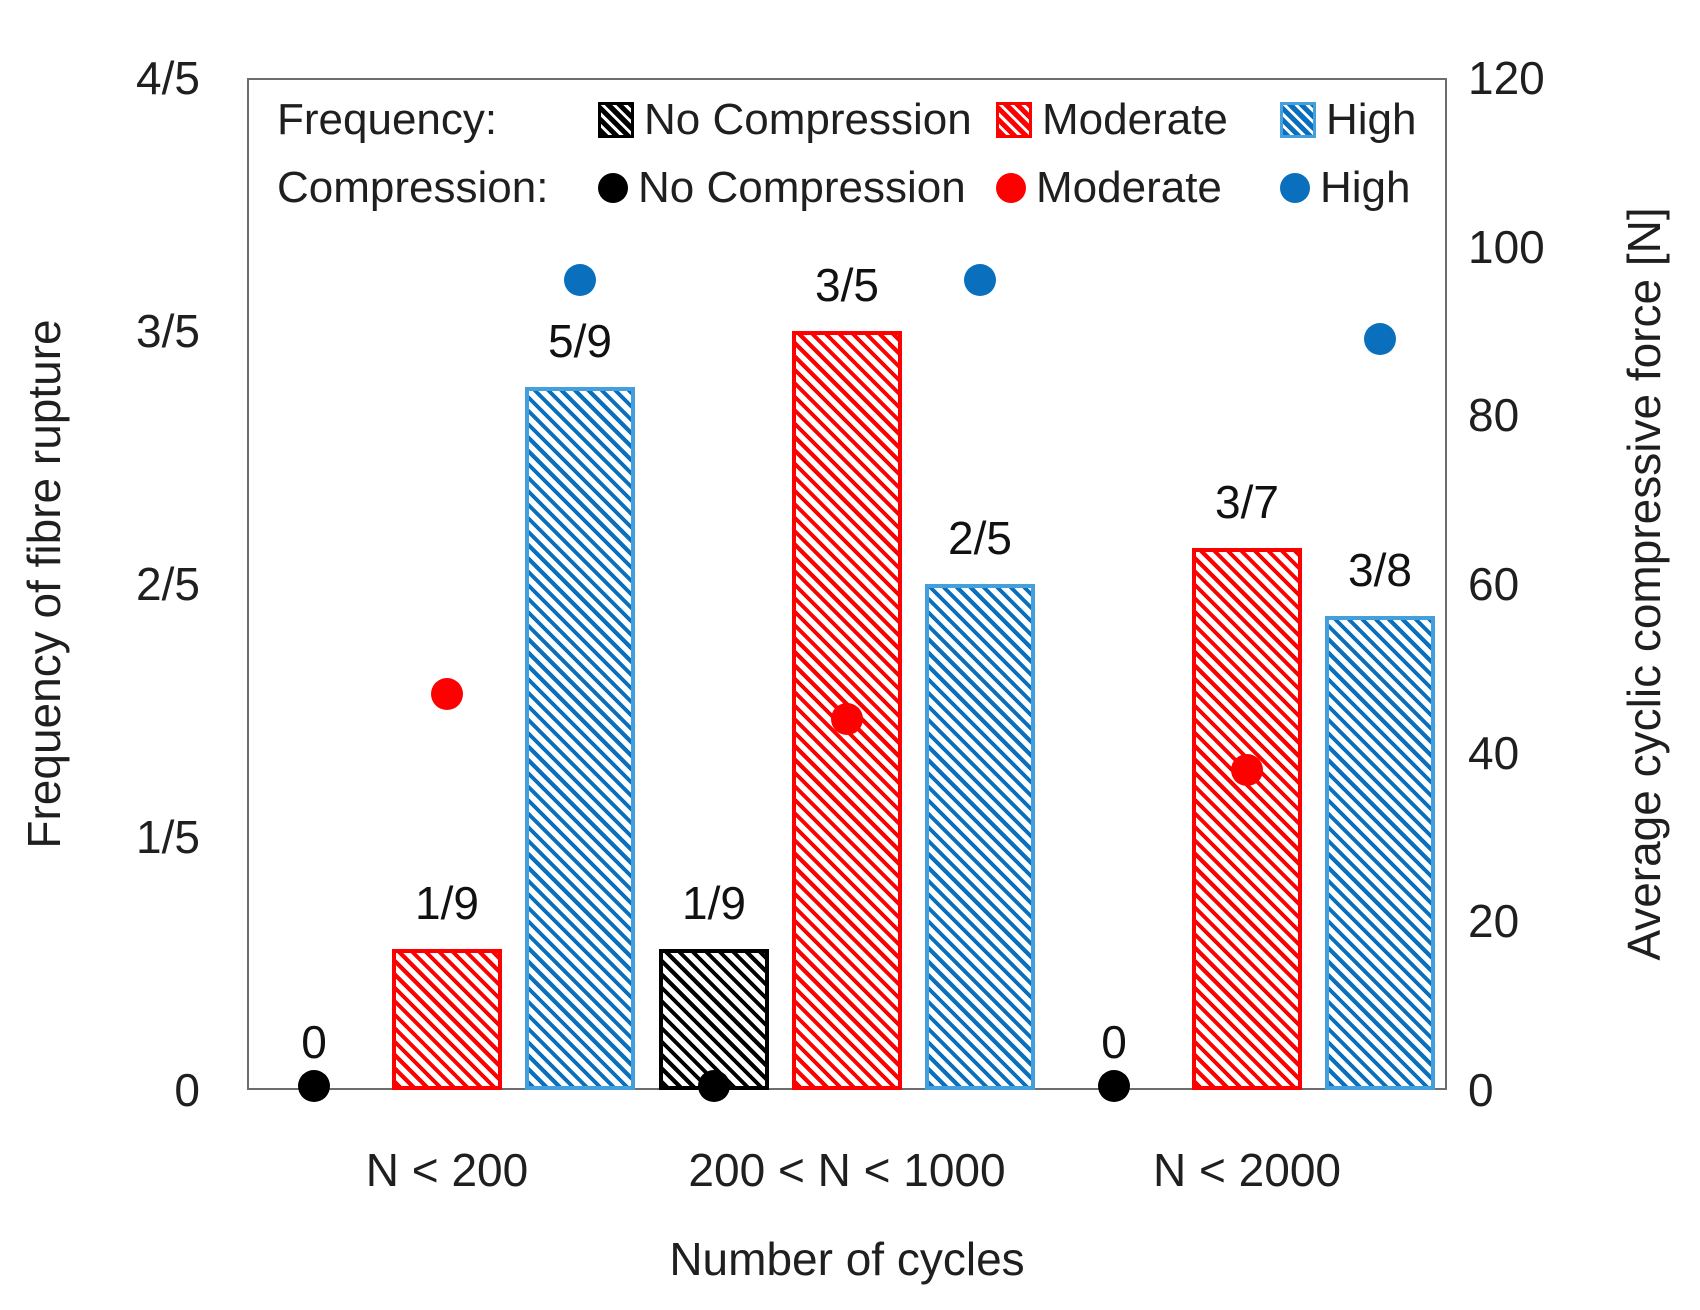  I want to click on bar-value-label: 3/8, so click(1380, 569).